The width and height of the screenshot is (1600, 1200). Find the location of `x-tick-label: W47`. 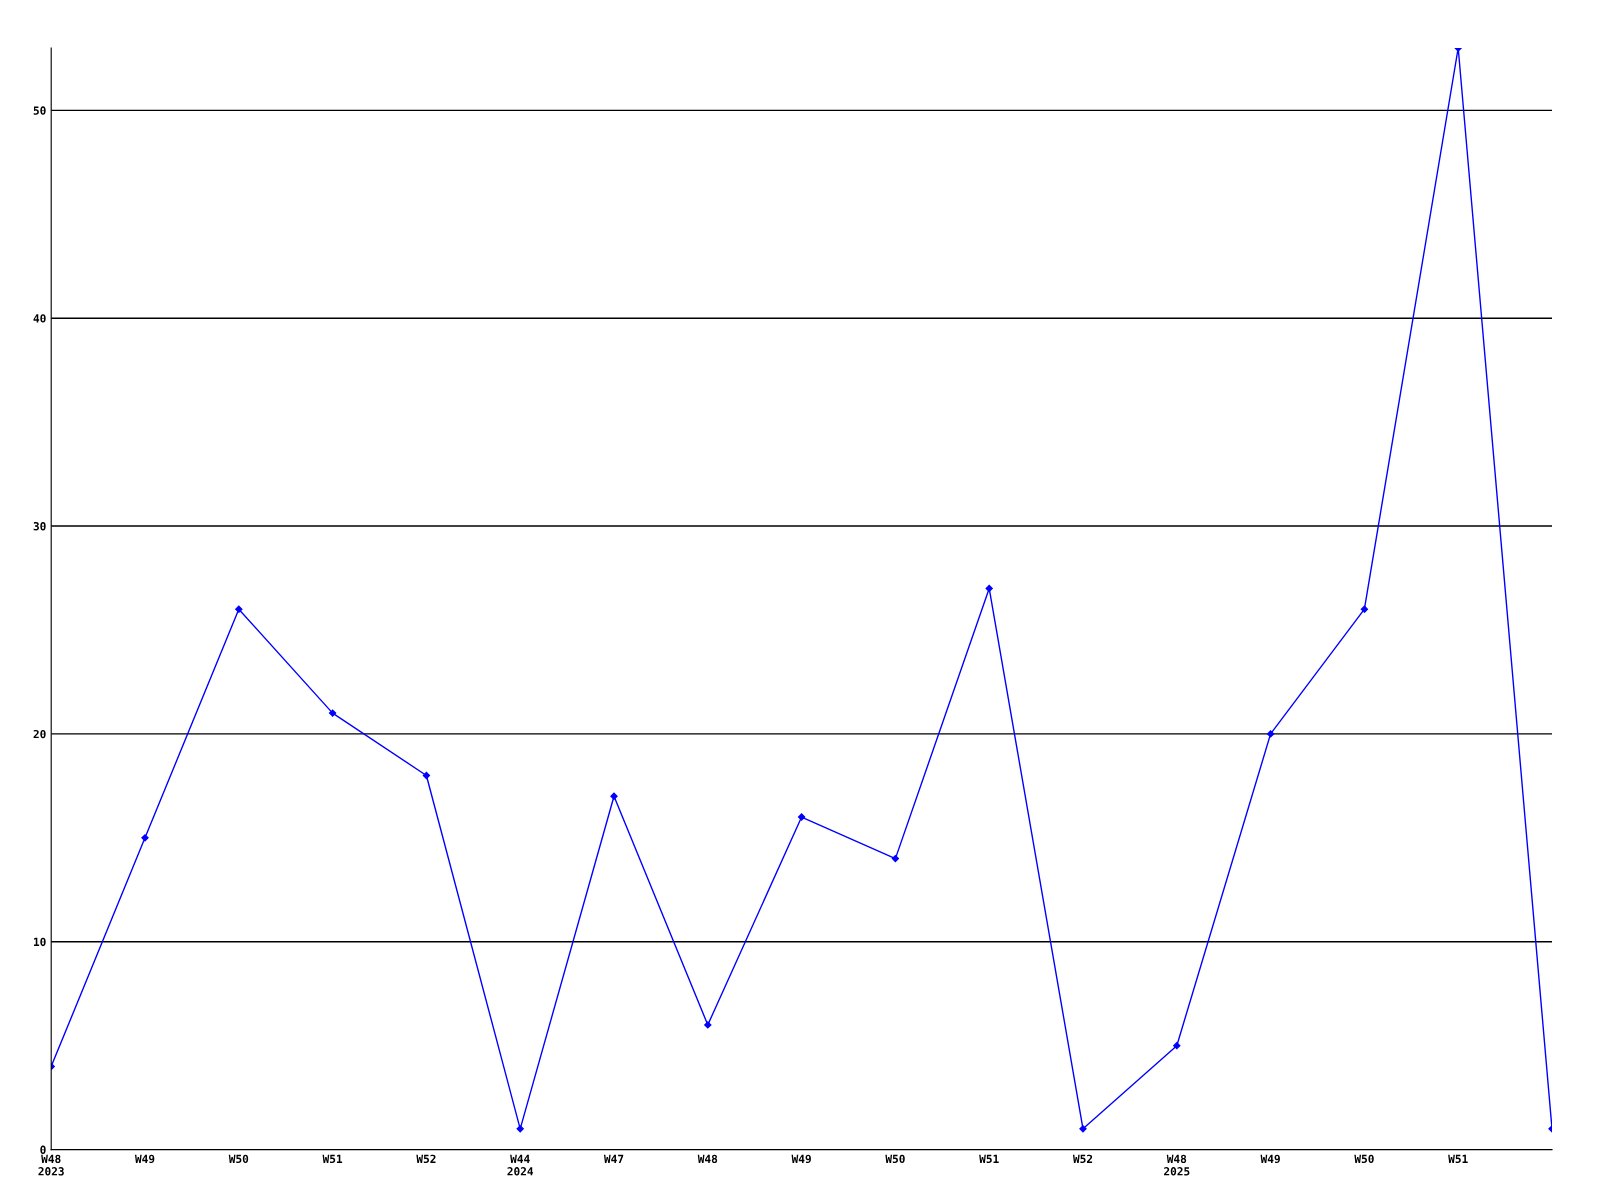

x-tick-label: W47 is located at coordinates (613, 1158).